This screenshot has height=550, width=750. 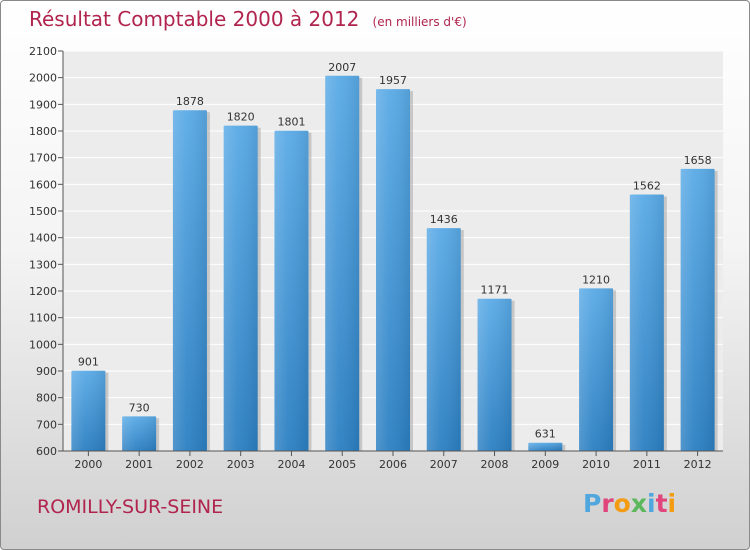 I want to click on x-tick-label-2003: 2003, so click(x=241, y=464).